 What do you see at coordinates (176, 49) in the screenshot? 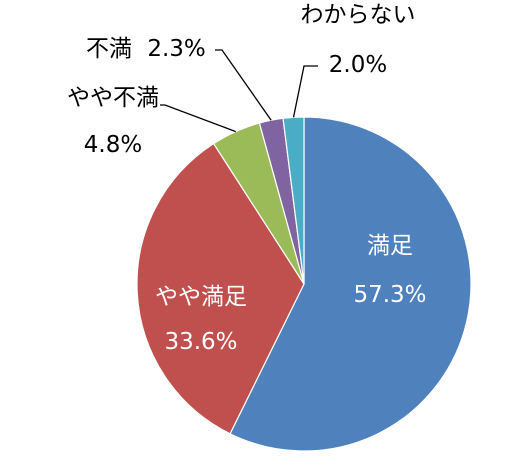
I see `slice-label-dissatisfied-value: 2.3%` at bounding box center [176, 49].